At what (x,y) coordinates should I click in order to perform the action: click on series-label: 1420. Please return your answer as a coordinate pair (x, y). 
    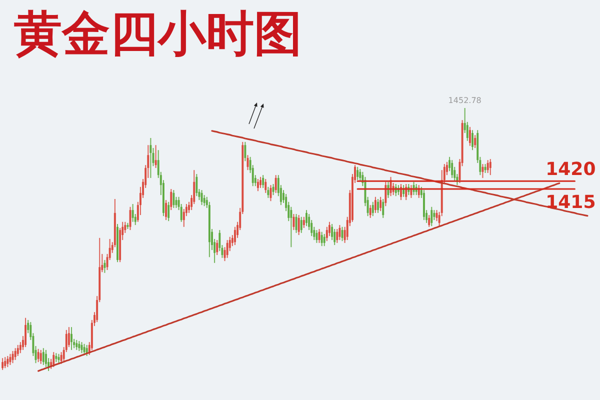
    Looking at the image, I should click on (571, 169).